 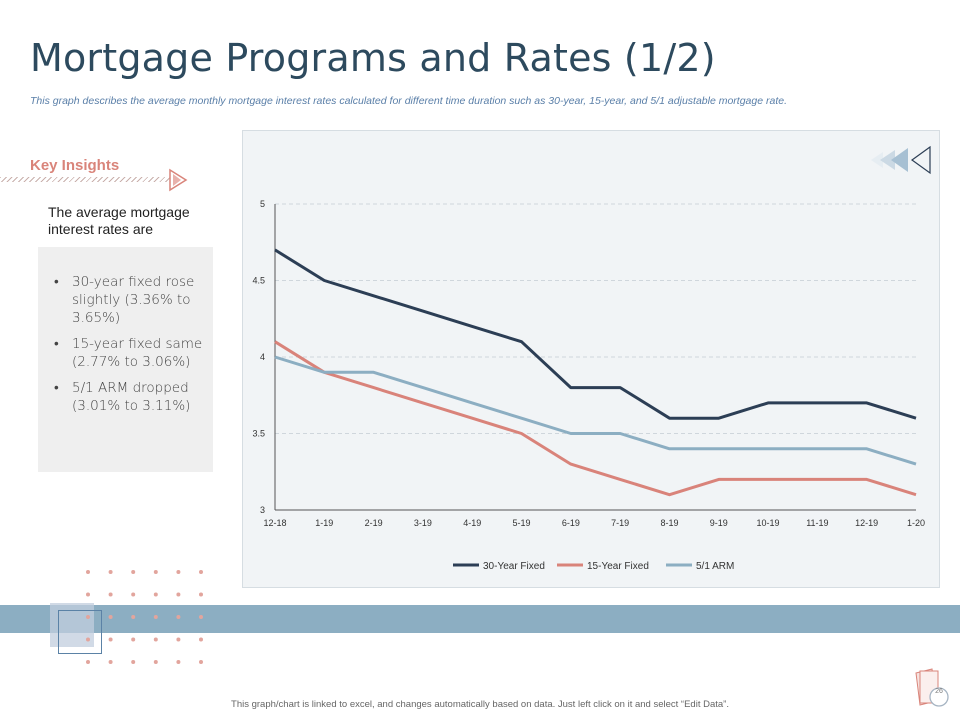 I want to click on y-tick-label: 3.5, so click(x=258, y=434).